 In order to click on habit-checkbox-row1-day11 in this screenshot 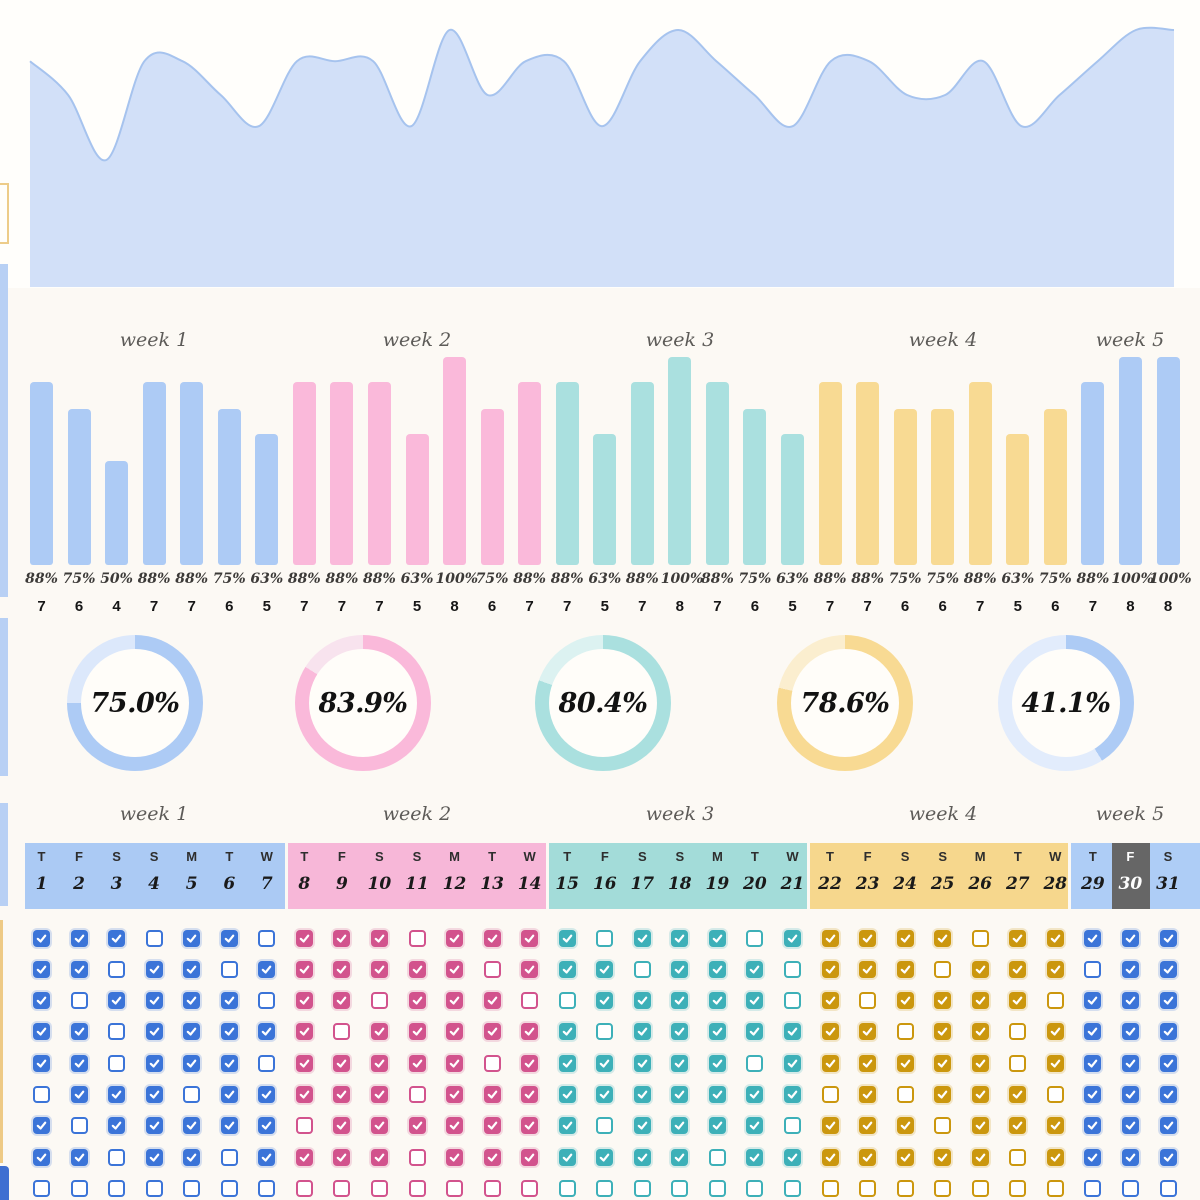, I will do `click(417, 938)`.